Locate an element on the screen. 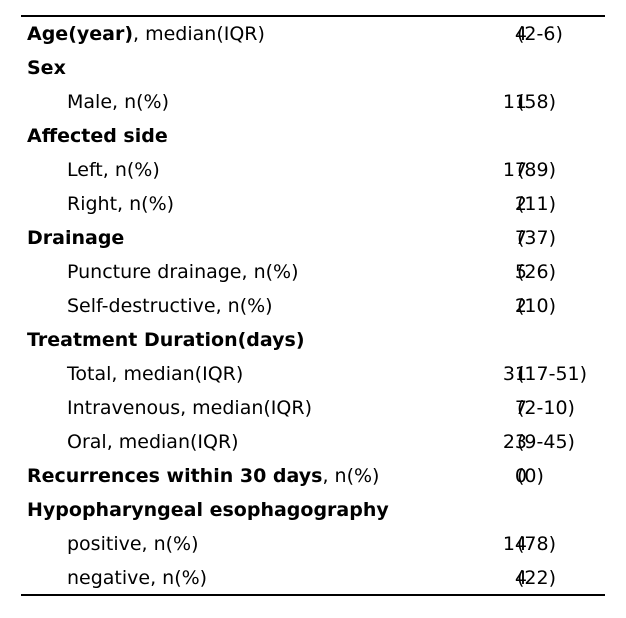  row-percent: (37) is located at coordinates (537, 238).